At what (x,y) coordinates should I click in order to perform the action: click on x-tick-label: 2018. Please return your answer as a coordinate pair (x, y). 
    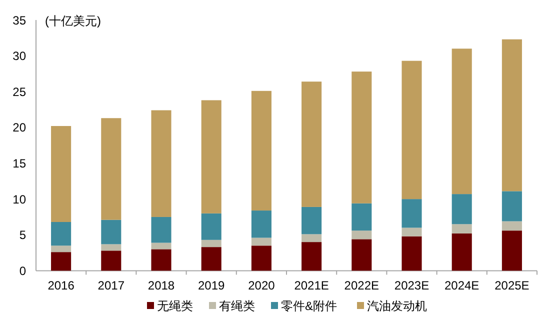
    Looking at the image, I should click on (161, 285).